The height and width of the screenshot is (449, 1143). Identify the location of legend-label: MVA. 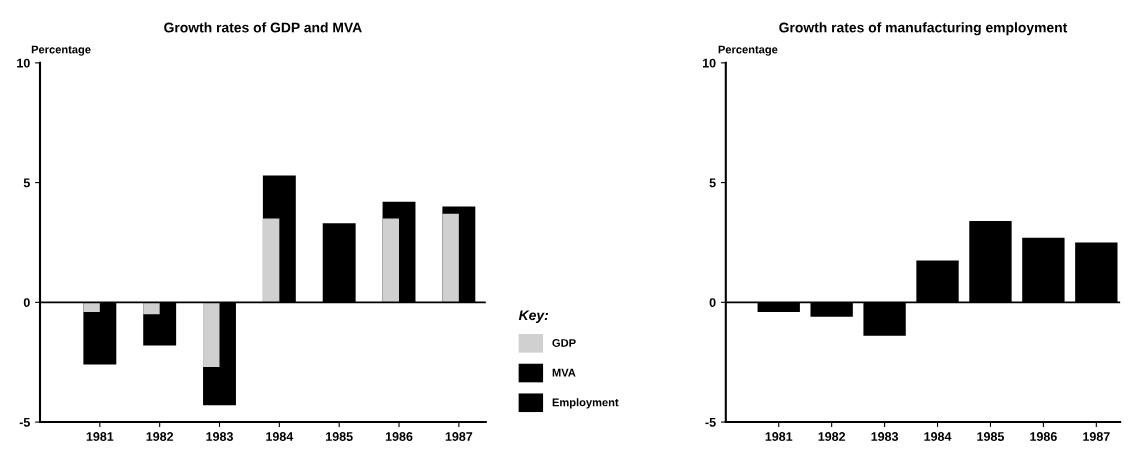
(564, 372).